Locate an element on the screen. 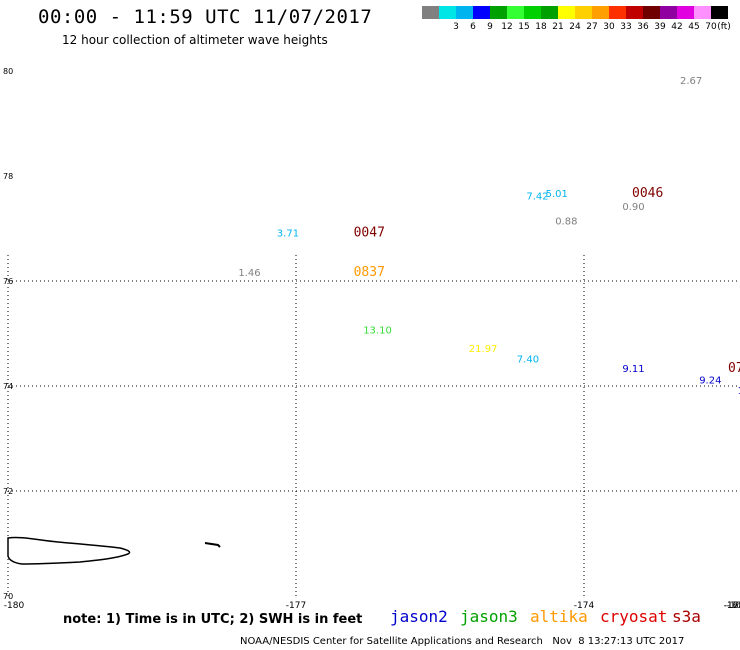 Image resolution: width=740 pixels, height=650 pixels. wave-height-value: 0.88 is located at coordinates (566, 221).